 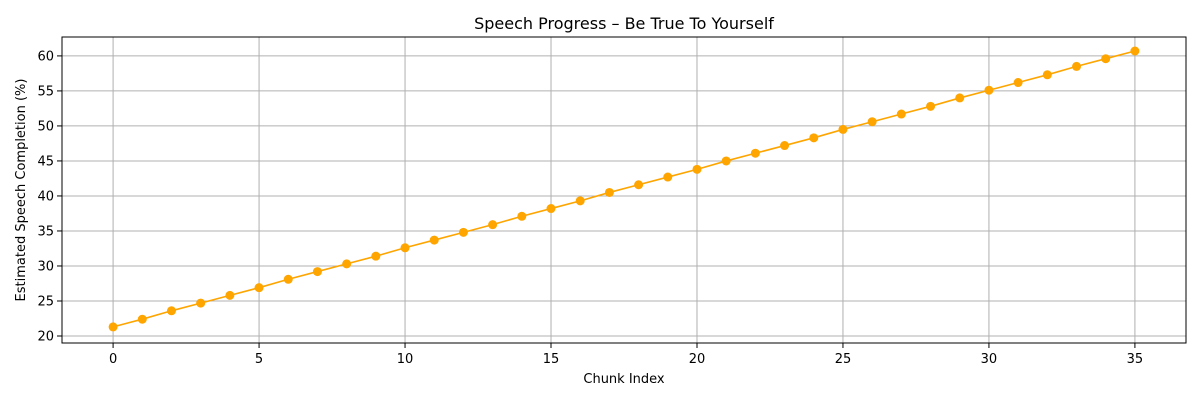 I want to click on y-axis-label: Estimated Speech Completion (%), so click(x=21, y=190).